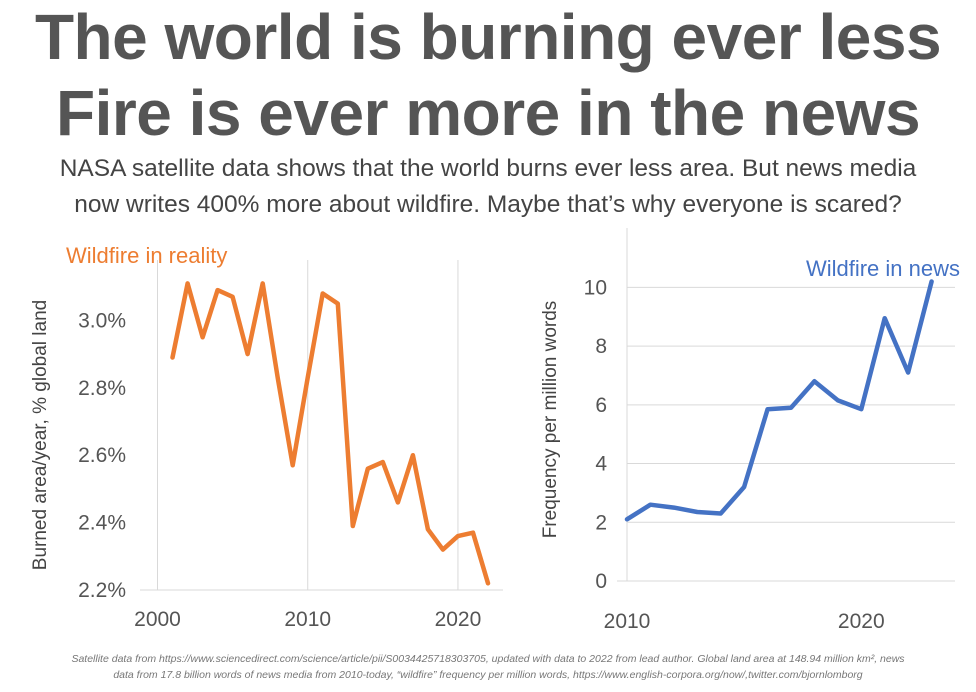 This screenshot has width=976, height=692. I want to click on y-tick-label: 2.8%, so click(102, 388).